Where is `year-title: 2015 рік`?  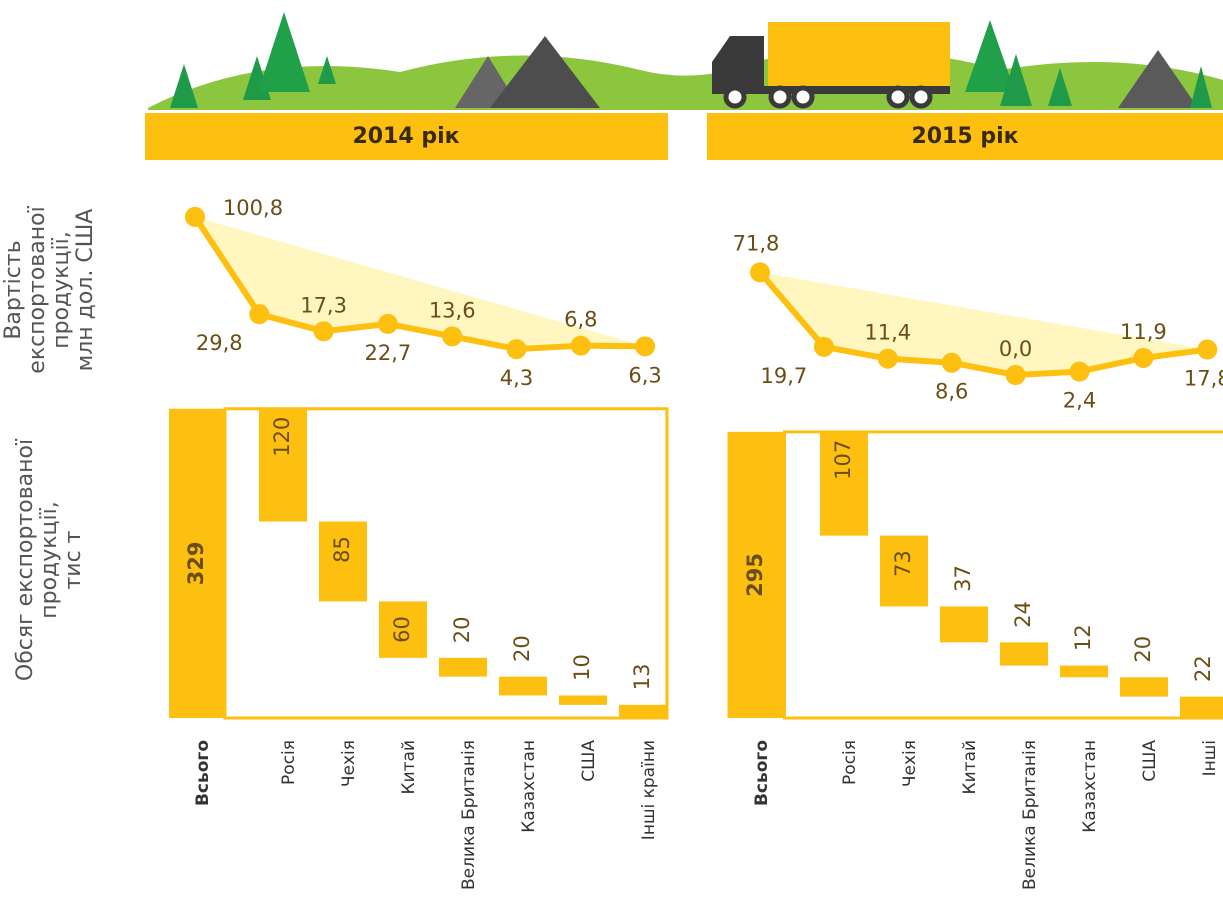 year-title: 2015 рік is located at coordinates (964, 136).